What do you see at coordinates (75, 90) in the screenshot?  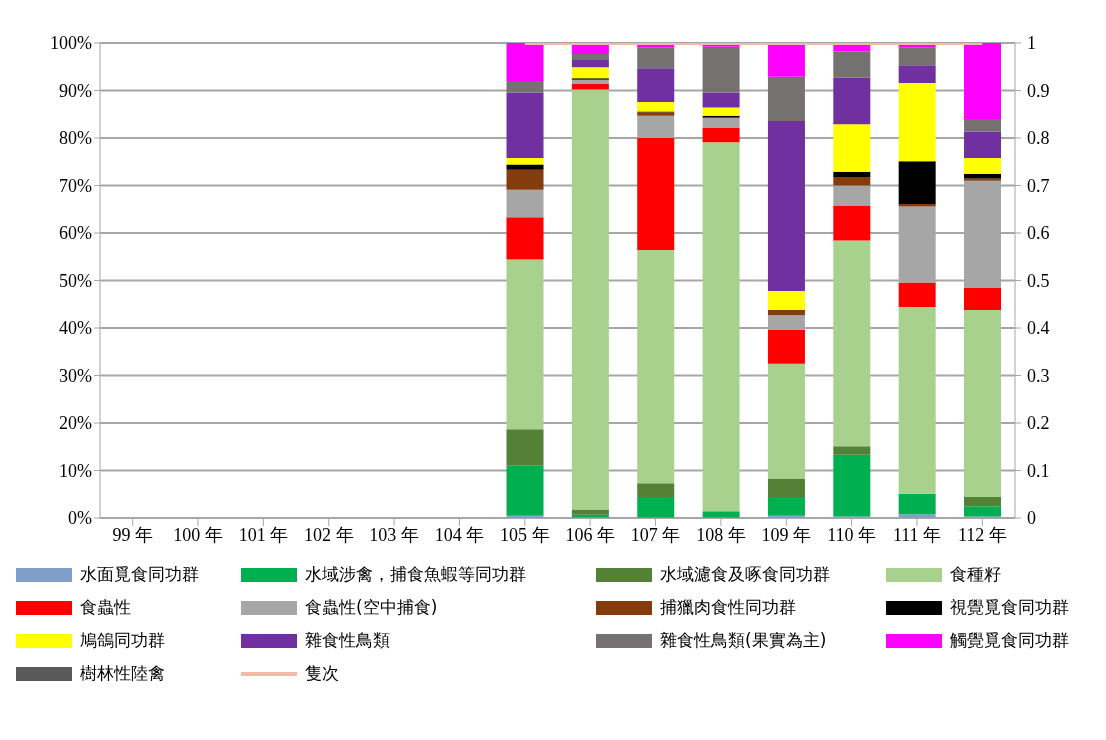 I see `y-tick-label: 90%` at bounding box center [75, 90].